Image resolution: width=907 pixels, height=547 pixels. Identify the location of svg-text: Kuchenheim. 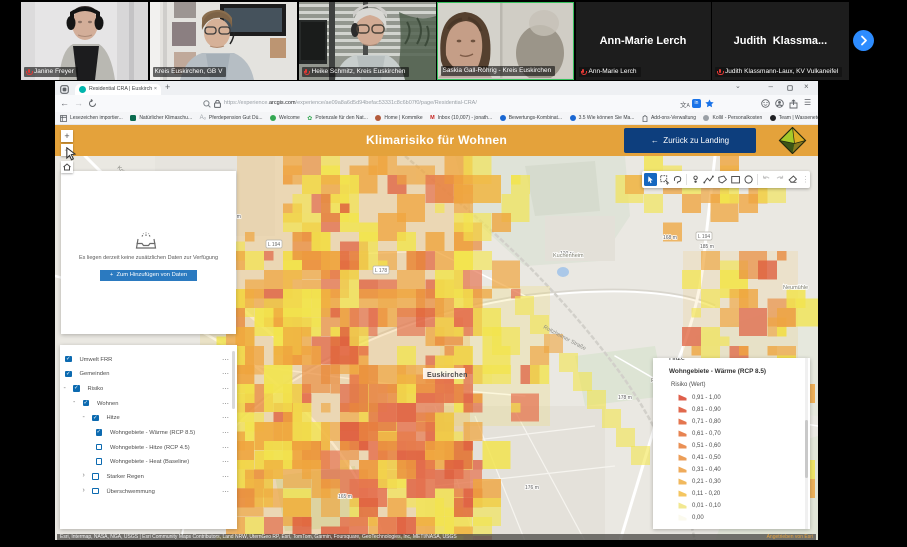
(568, 256).